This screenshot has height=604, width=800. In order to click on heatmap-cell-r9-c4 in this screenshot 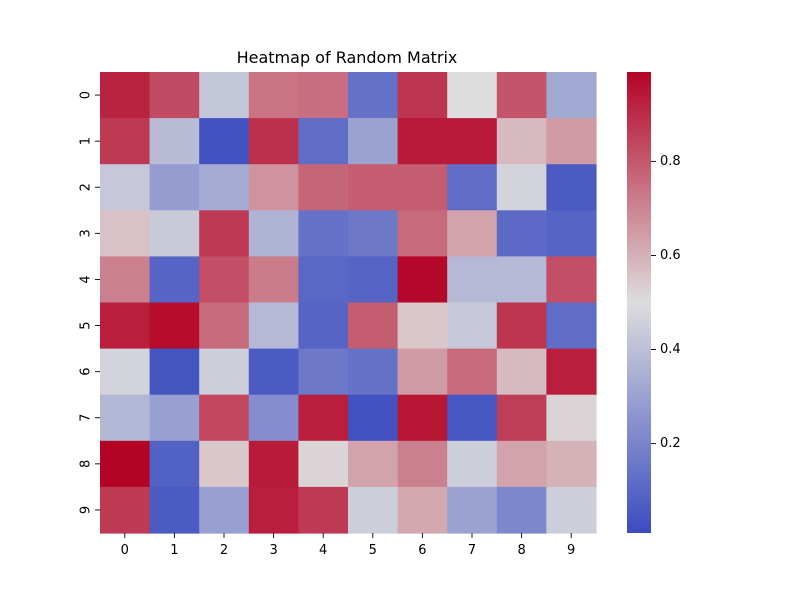, I will do `click(323, 510)`.